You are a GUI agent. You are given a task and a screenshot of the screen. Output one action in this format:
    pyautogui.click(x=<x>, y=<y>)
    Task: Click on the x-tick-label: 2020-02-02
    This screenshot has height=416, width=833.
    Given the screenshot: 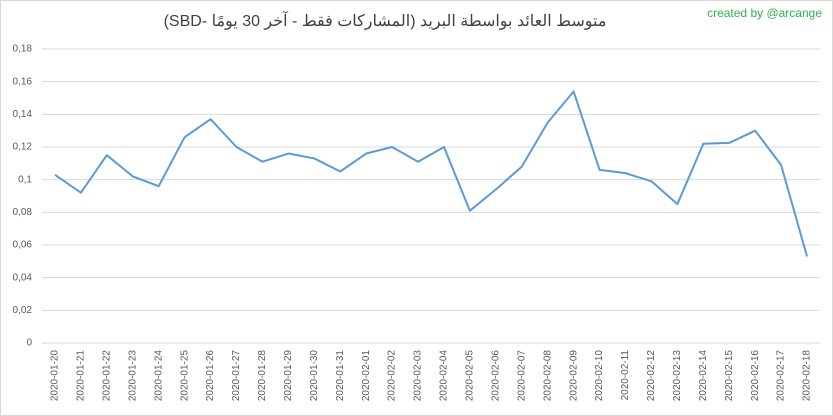 What is the action you would take?
    pyautogui.click(x=392, y=376)
    